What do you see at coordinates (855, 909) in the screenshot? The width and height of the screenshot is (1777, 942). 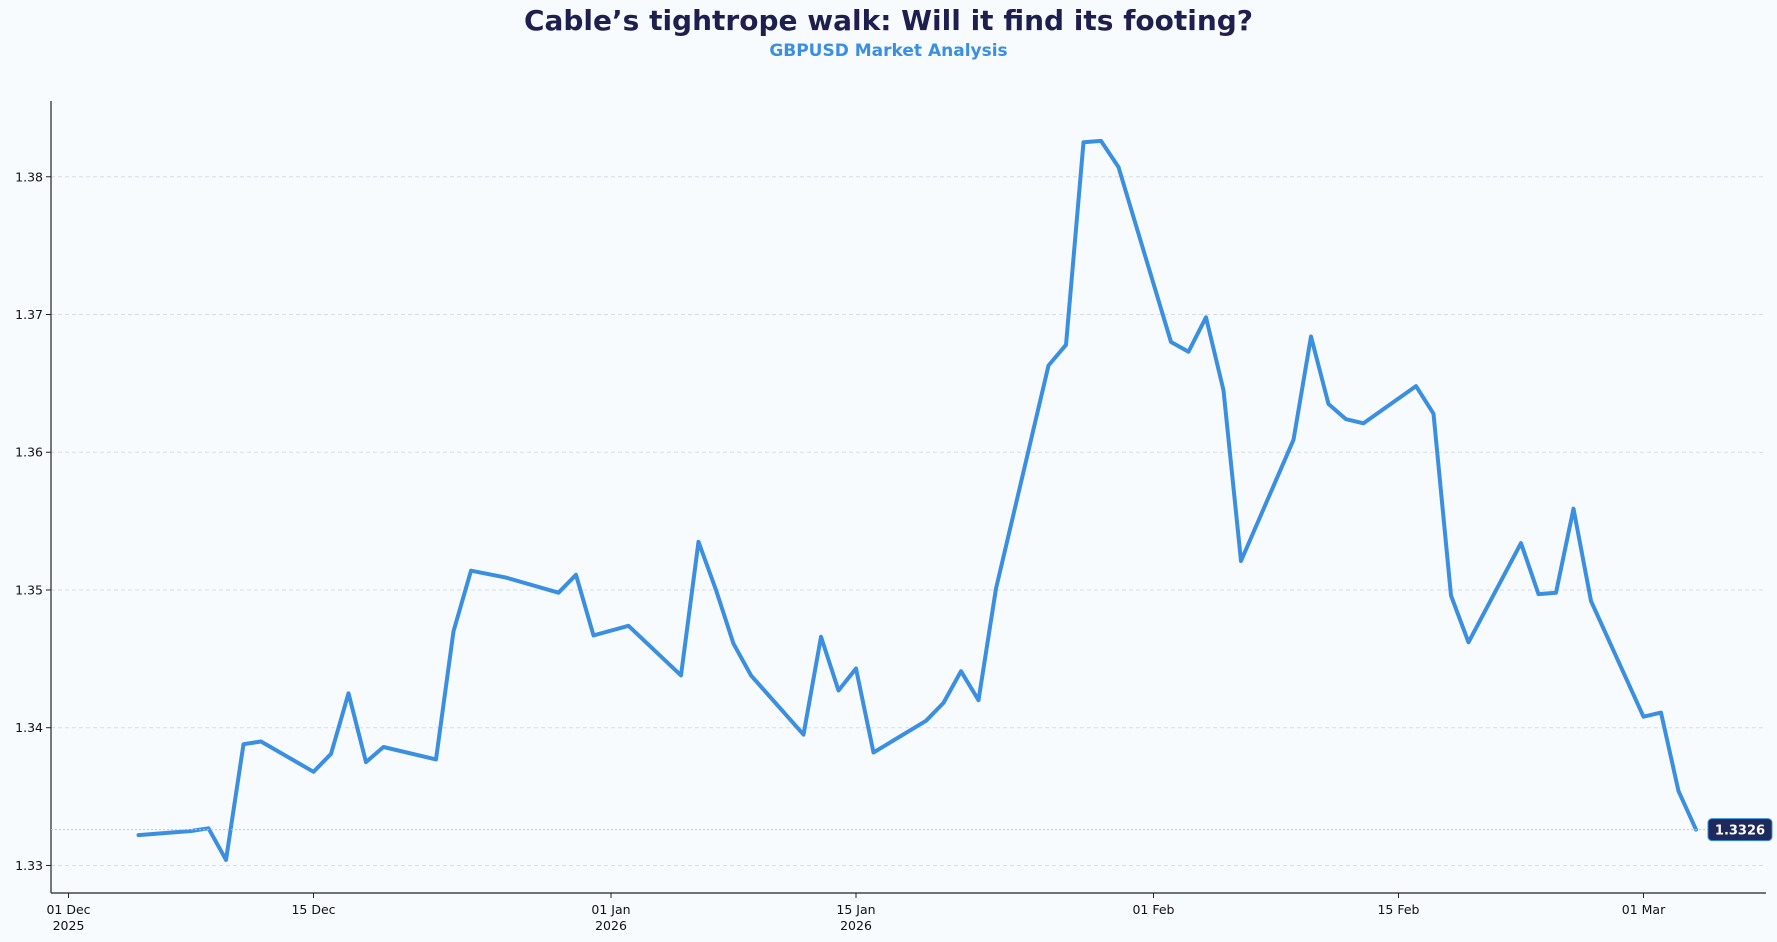 I see `x-tick-label: 15 Jan` at bounding box center [855, 909].